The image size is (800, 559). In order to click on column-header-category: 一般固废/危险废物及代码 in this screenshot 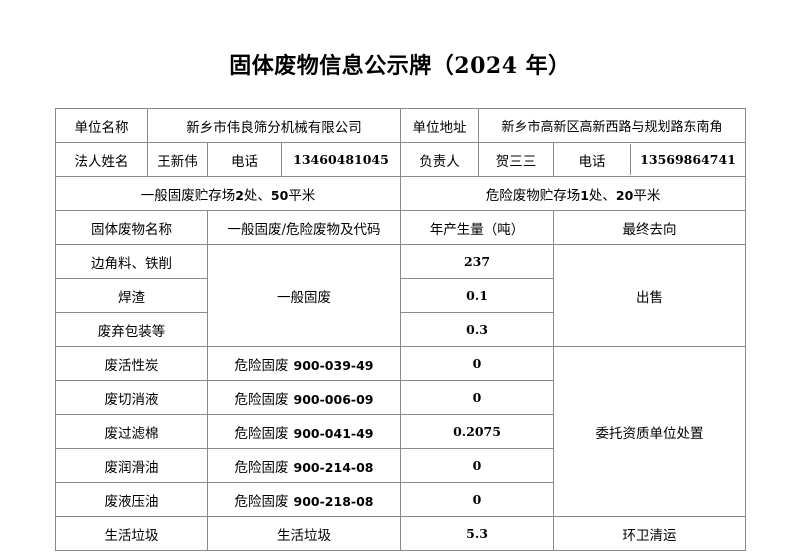, I will do `click(304, 227)`.